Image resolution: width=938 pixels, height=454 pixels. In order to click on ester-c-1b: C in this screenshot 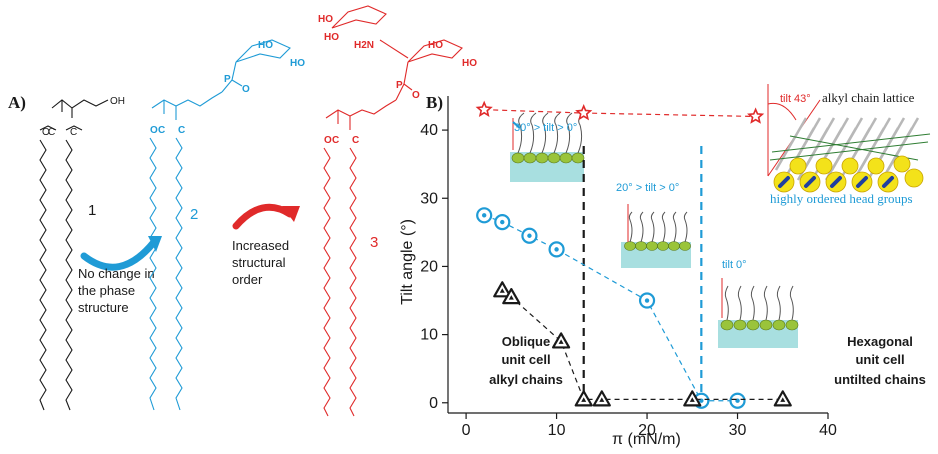, I will do `click(73, 132)`.